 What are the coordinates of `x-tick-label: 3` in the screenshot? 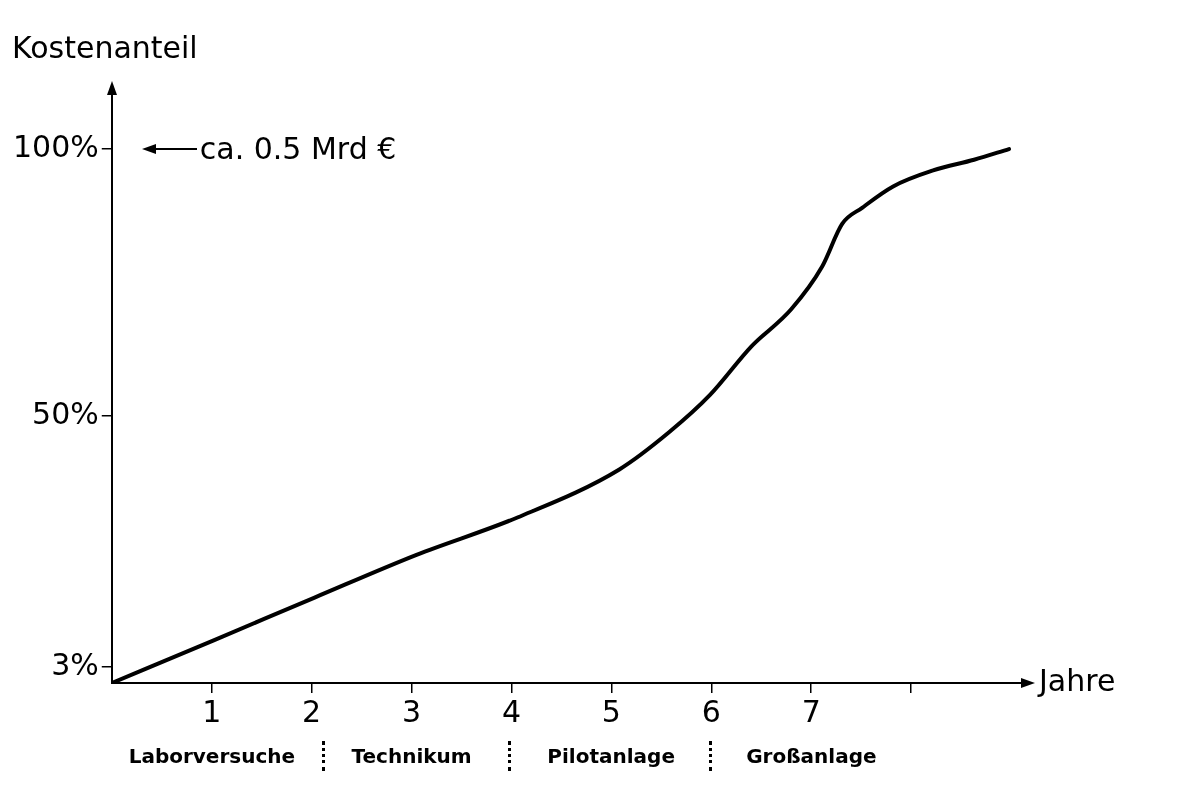 It's located at (411, 711).